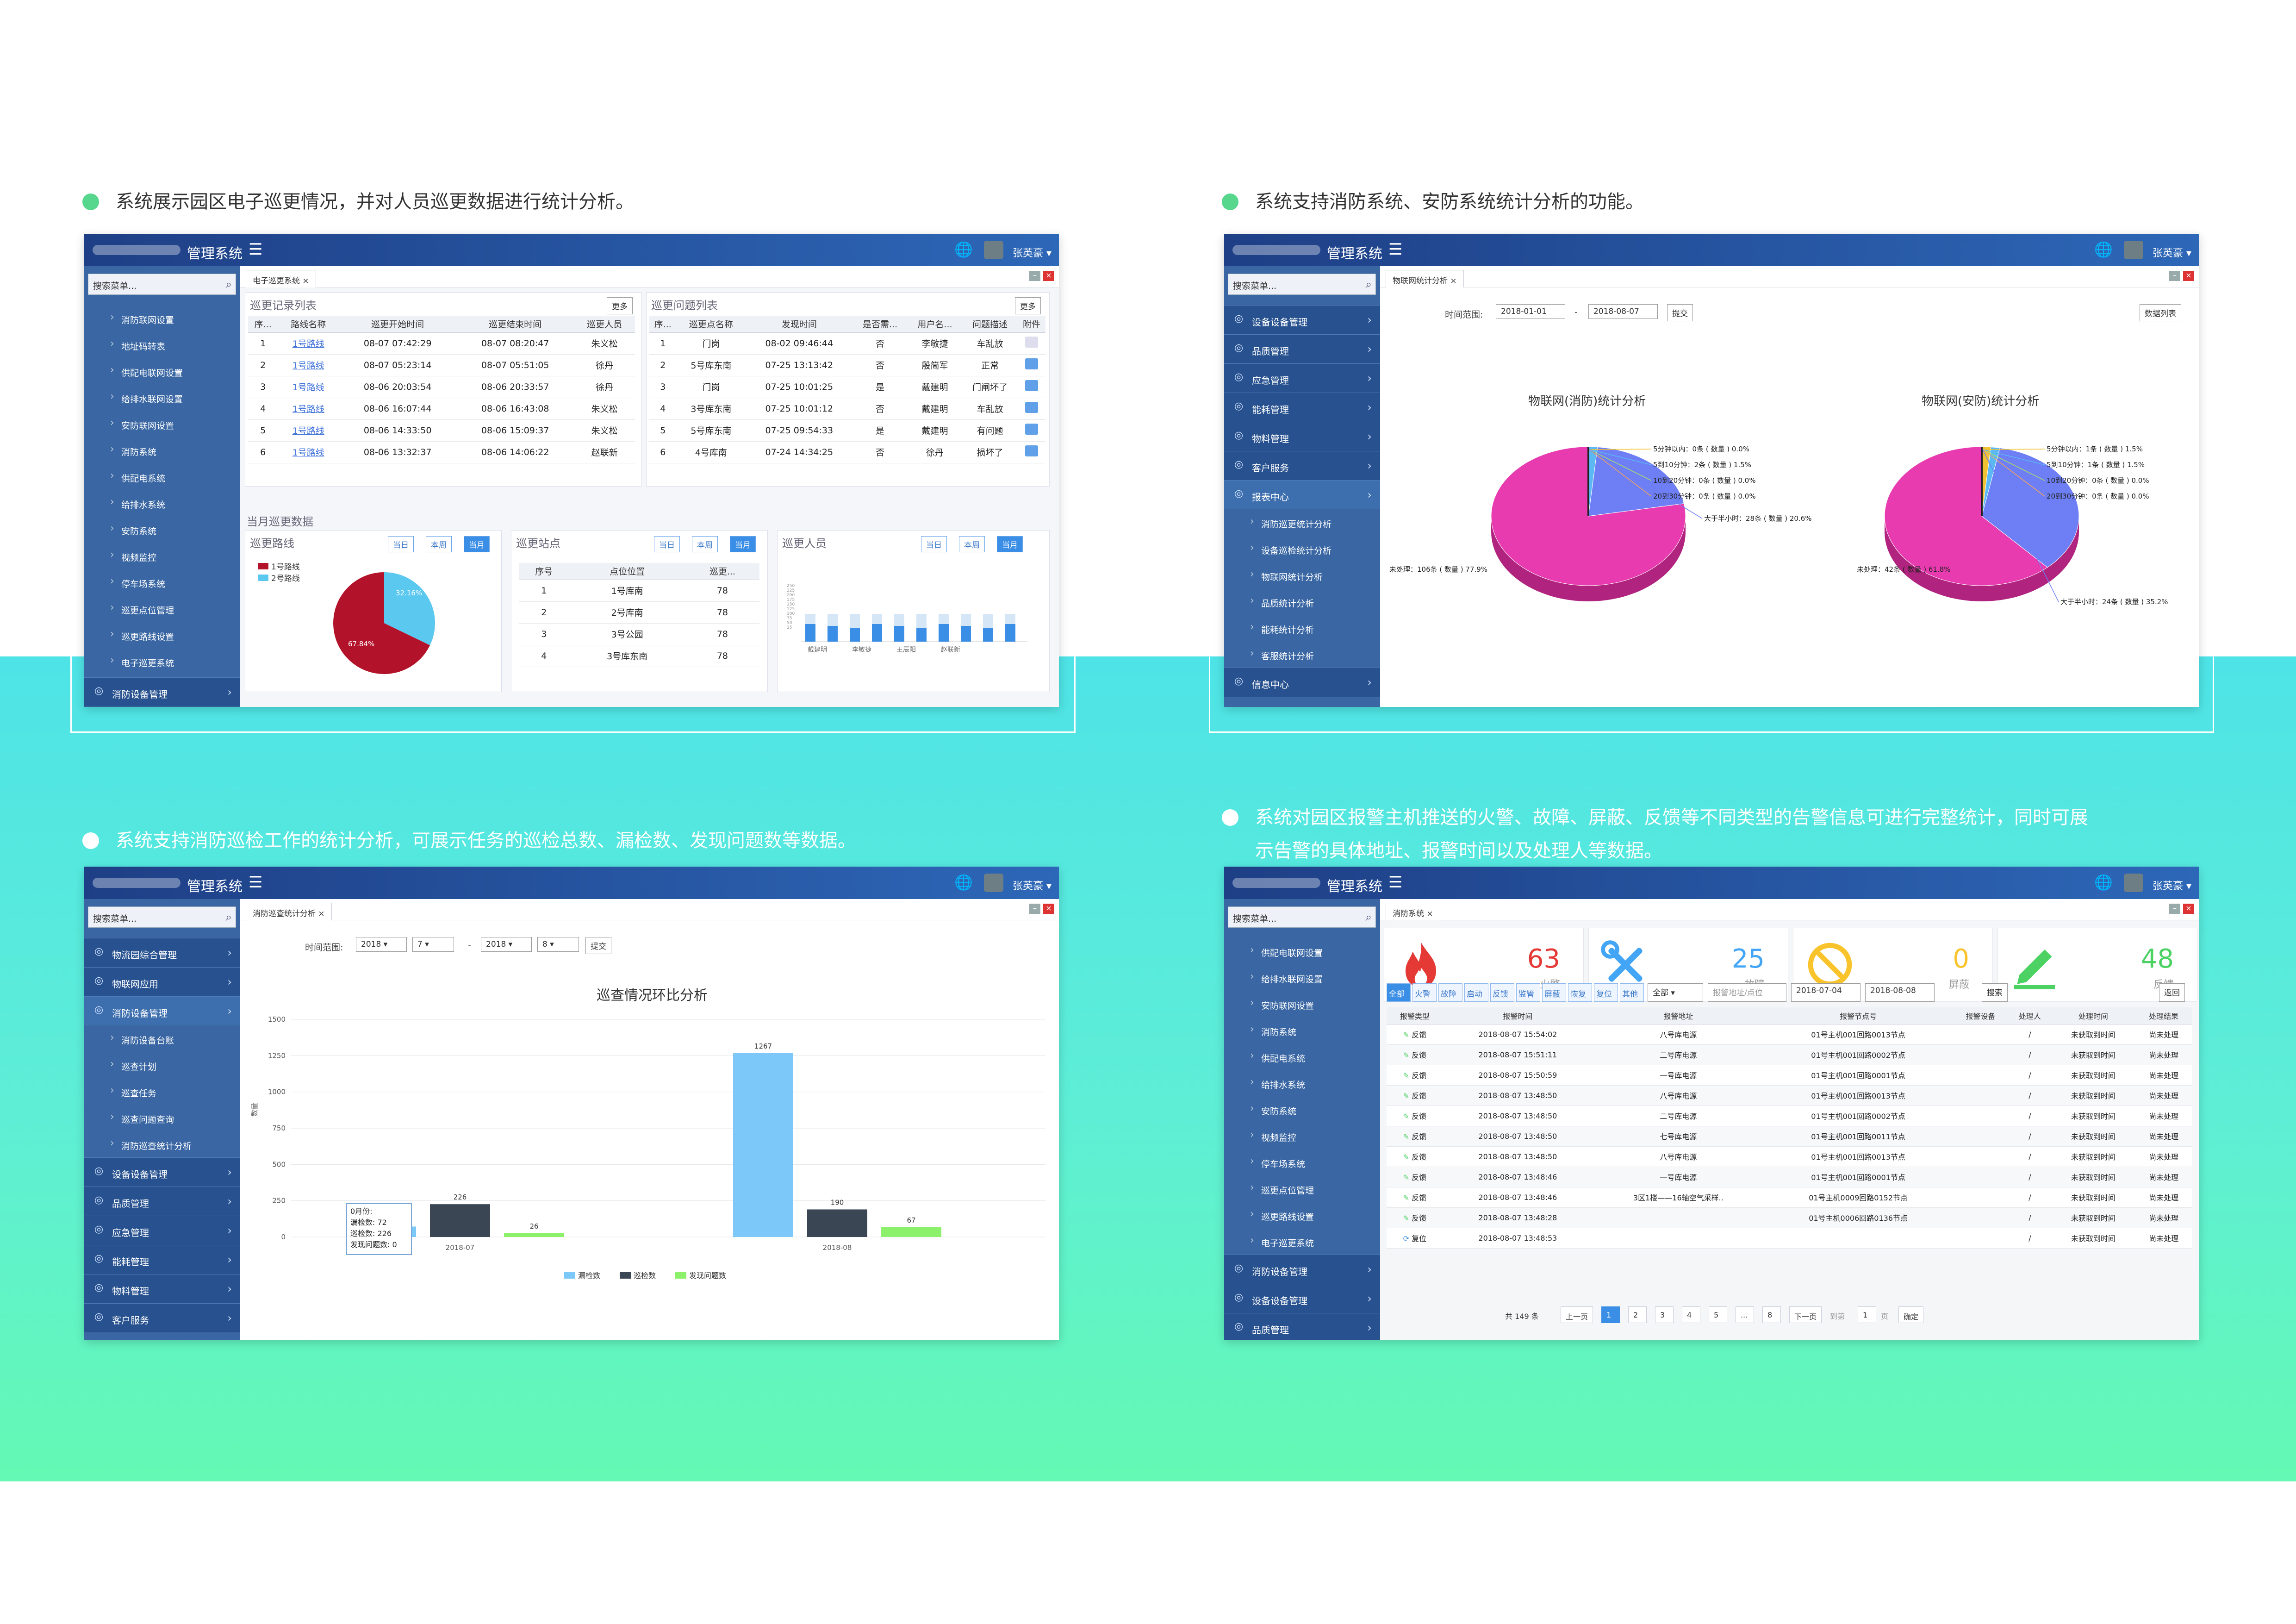 The width and height of the screenshot is (2296, 1624). Describe the element at coordinates (1302, 1298) in the screenshot. I see `sidebar-section: 设备设备管理` at that location.